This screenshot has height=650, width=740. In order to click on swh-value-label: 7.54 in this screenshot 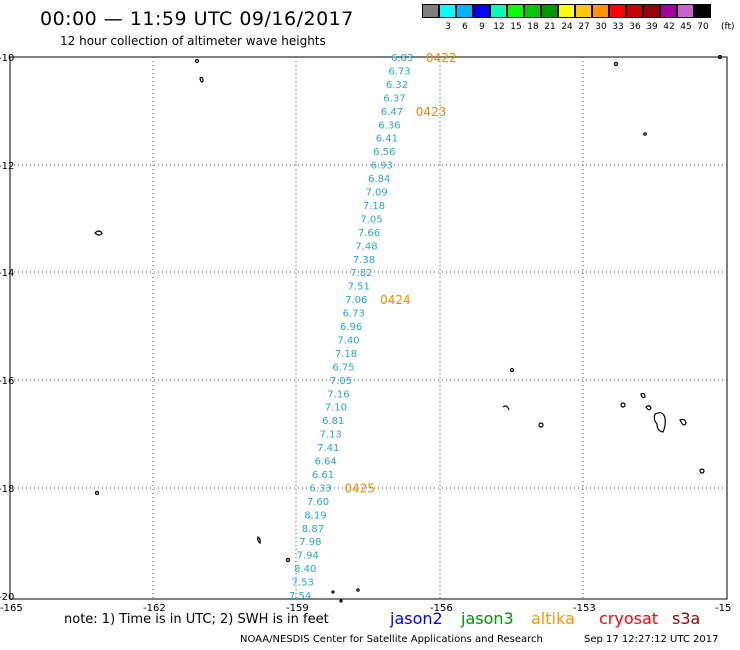, I will do `click(300, 596)`.